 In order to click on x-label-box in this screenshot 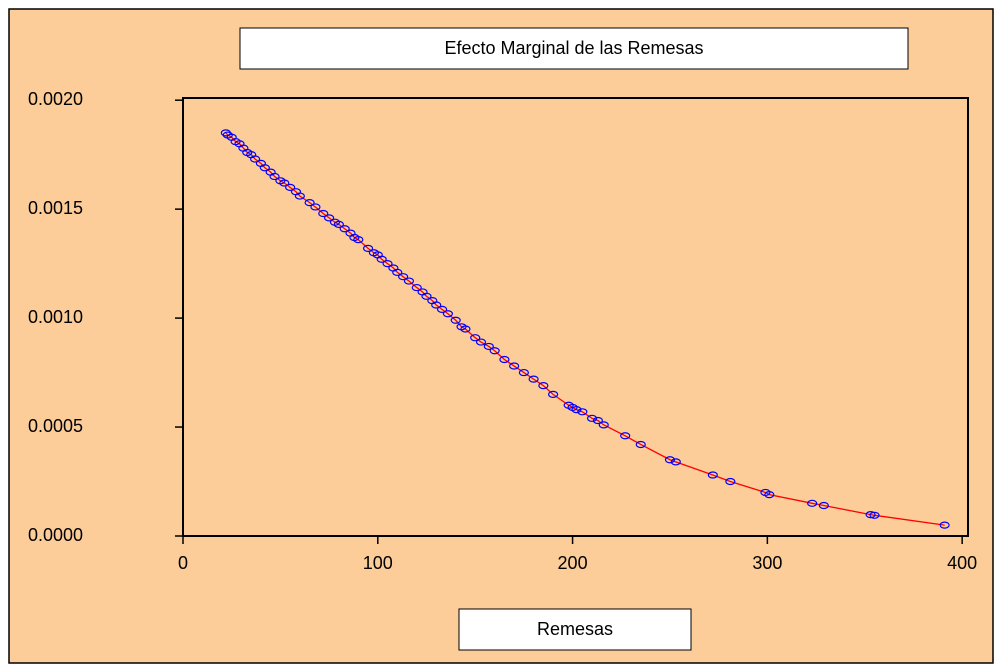, I will do `click(575, 629)`.